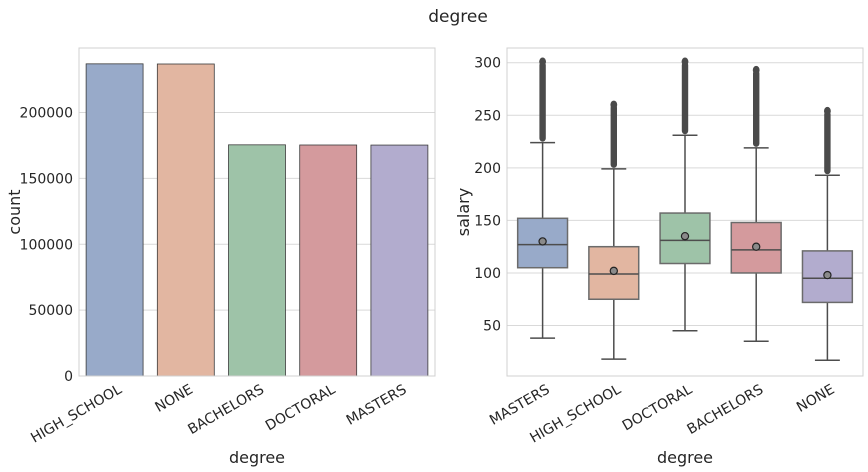 The height and width of the screenshot is (472, 868). I want to click on y-tick-label: 50000, so click(50, 311).